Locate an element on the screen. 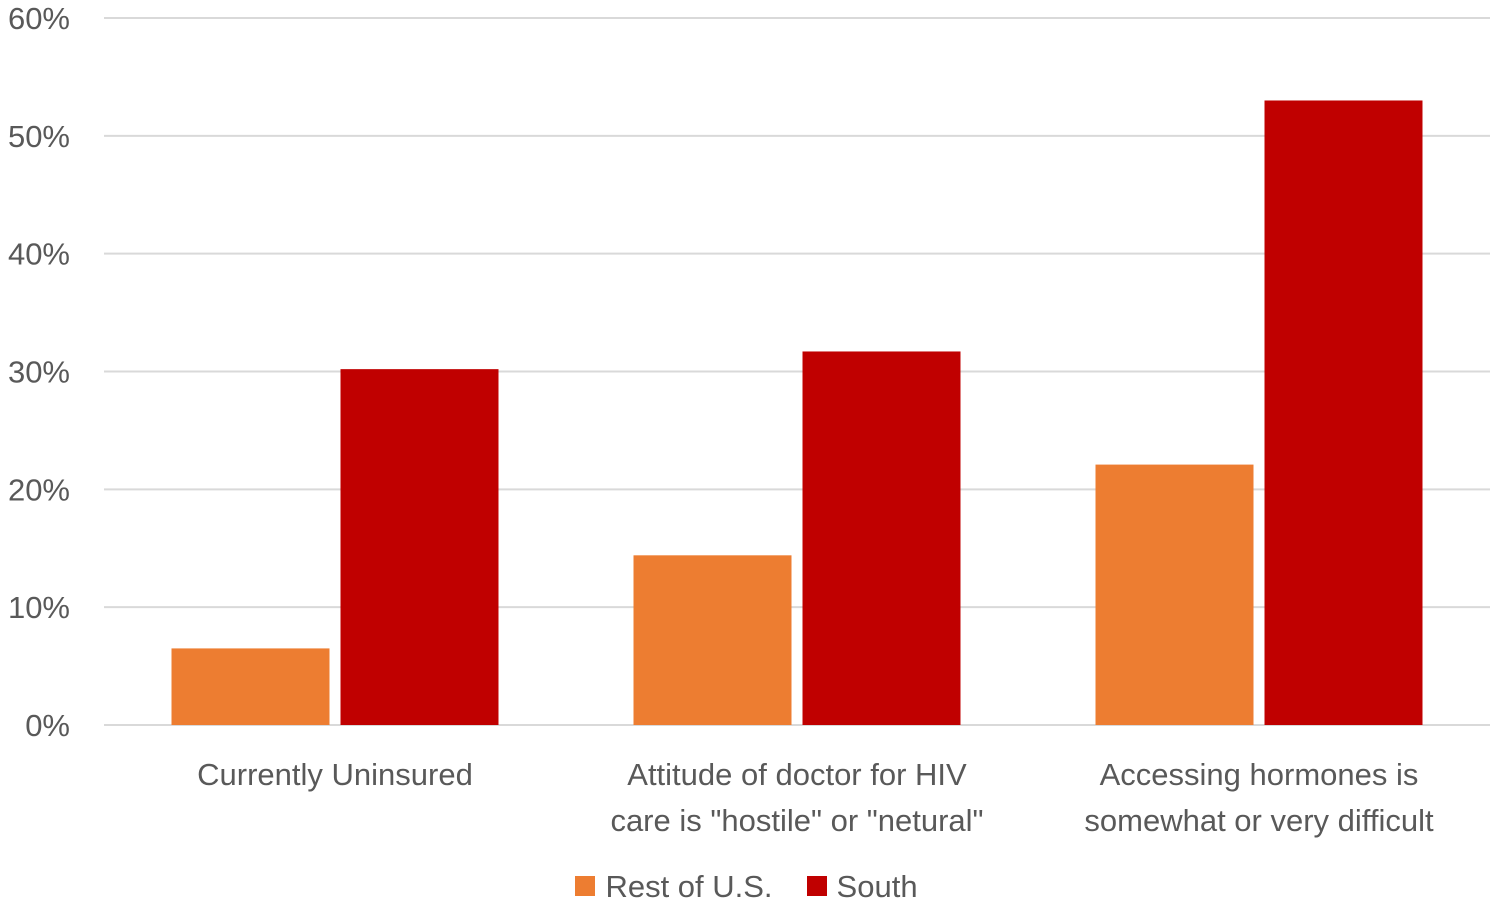 This screenshot has height=906, width=1493. y-tick-label: 60% is located at coordinates (39, 18).